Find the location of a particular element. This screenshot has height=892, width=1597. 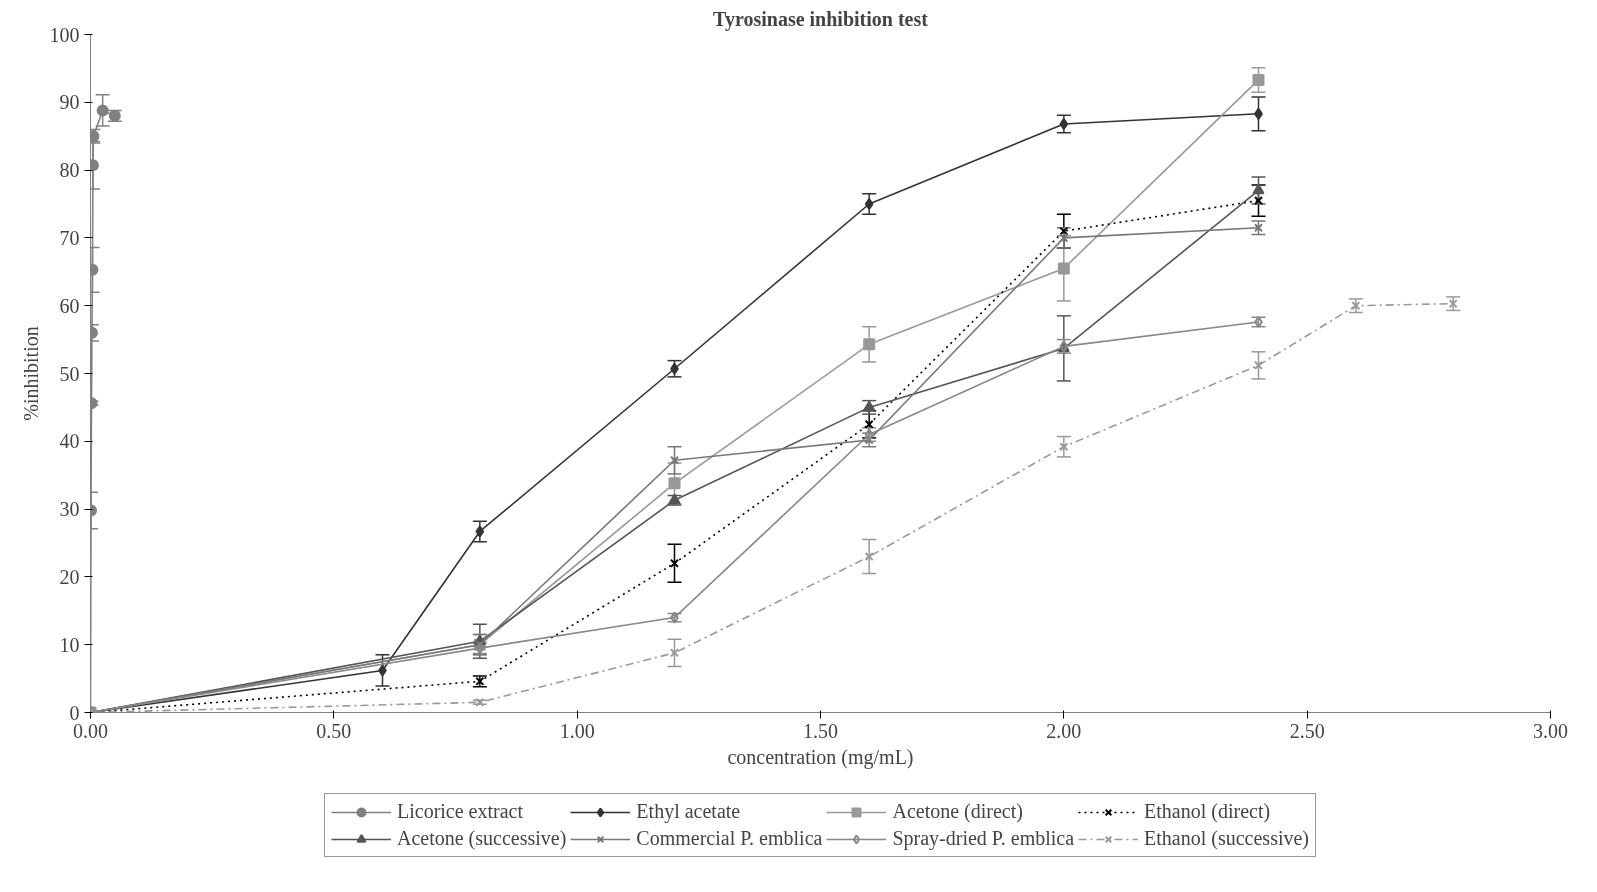

y-tick-label: 100 is located at coordinates (64, 34).